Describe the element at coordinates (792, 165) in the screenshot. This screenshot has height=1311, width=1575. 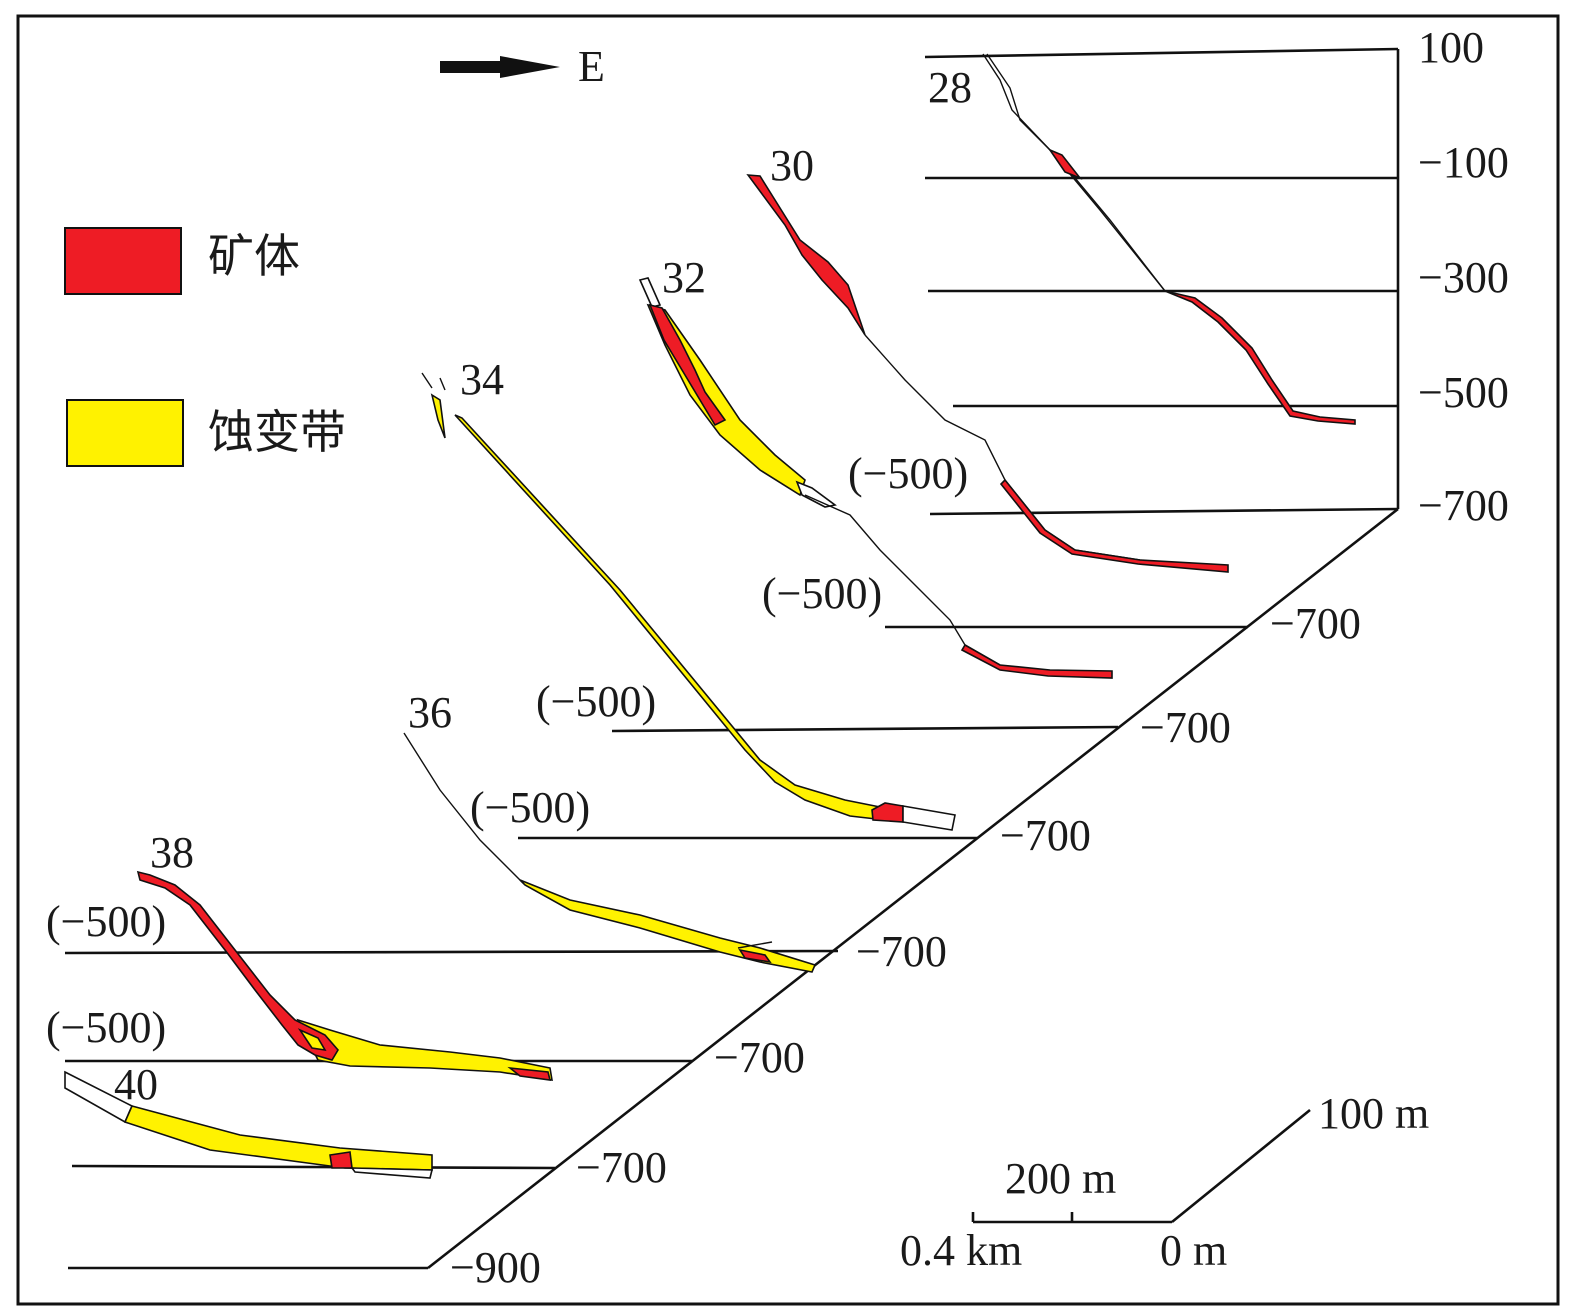
I see `section-label-30: 30` at that location.